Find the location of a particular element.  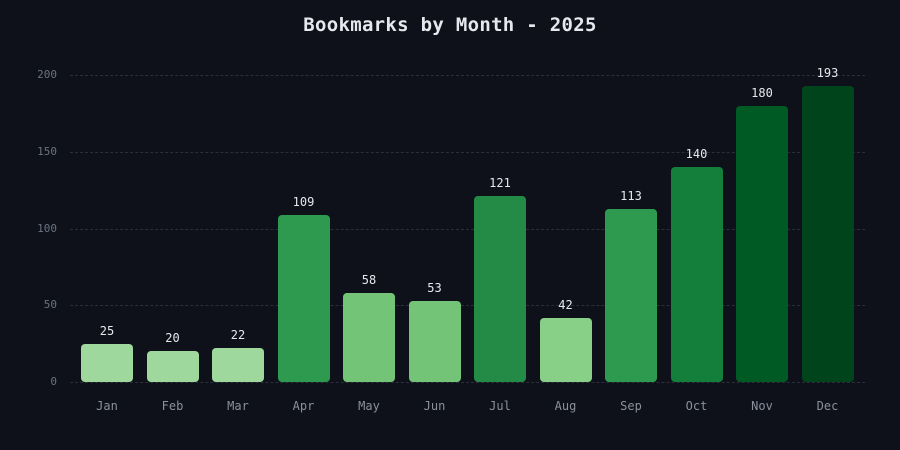

x-tick-label: Aug is located at coordinates (565, 406).